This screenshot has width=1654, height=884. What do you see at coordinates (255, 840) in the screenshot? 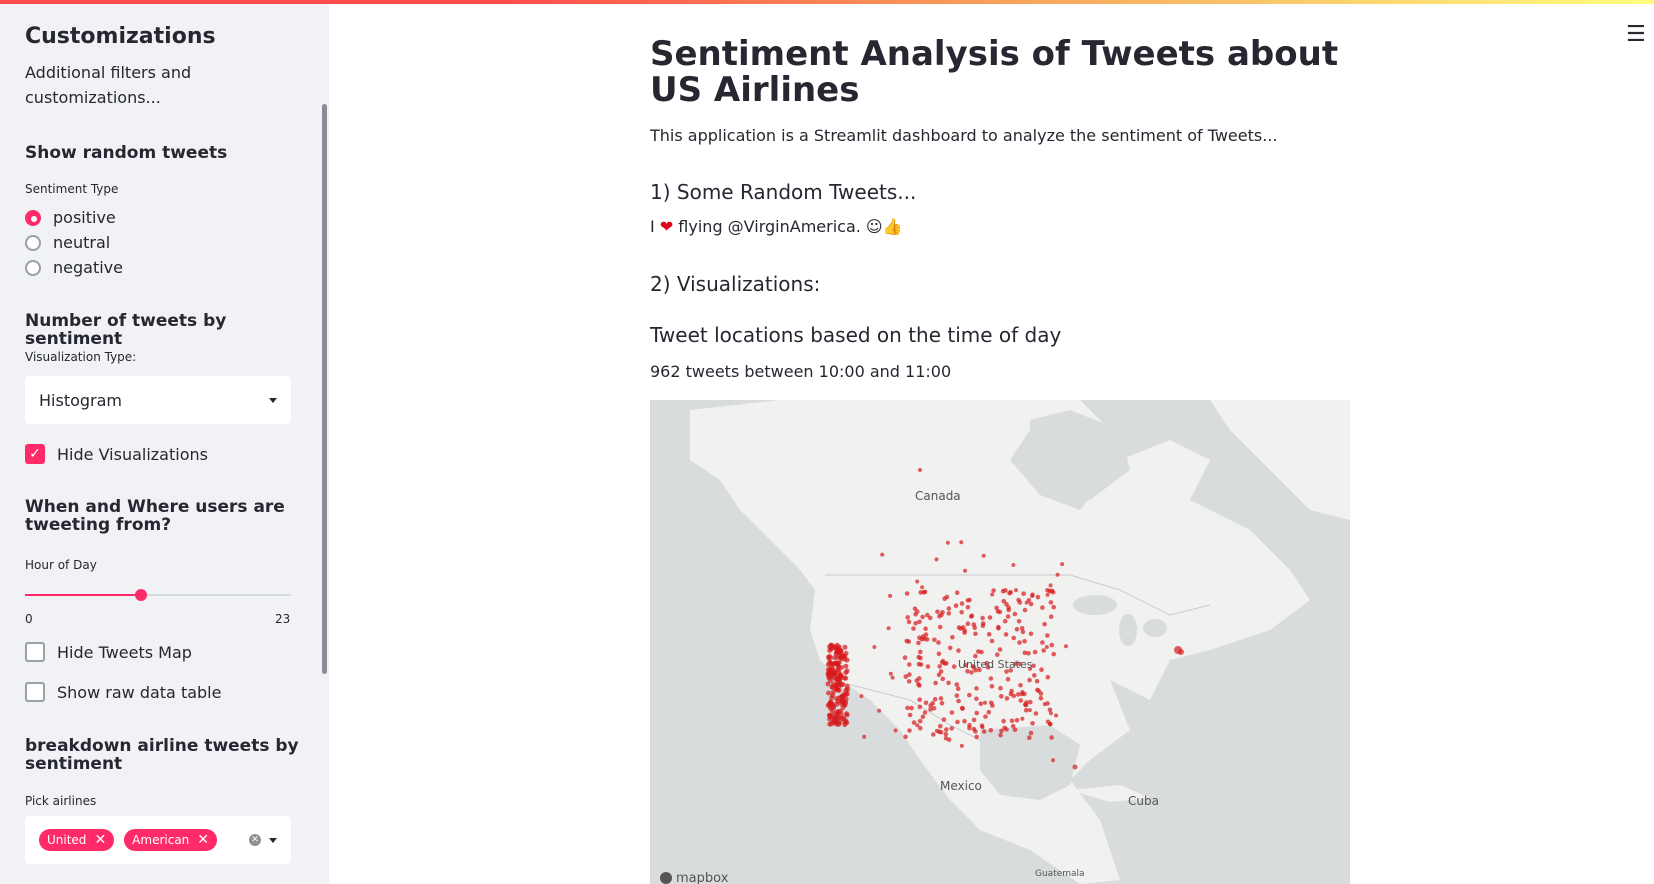
I see `clear-icon: ✕` at bounding box center [255, 840].